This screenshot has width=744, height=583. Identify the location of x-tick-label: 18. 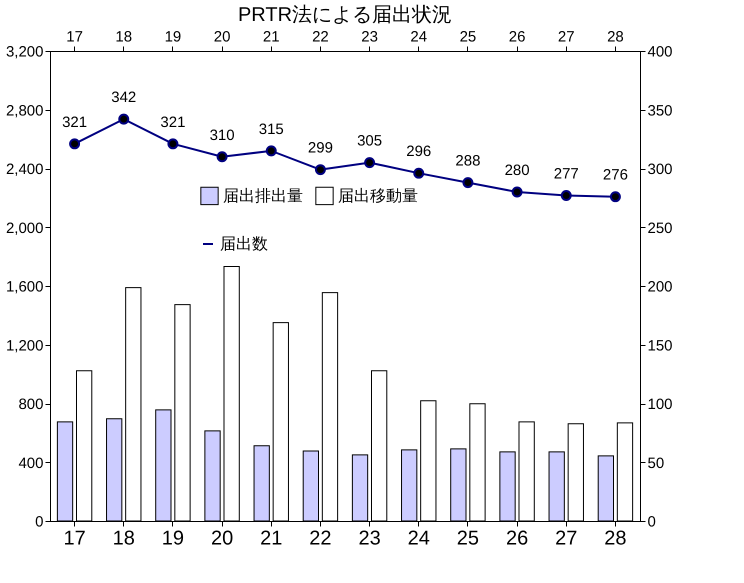
(123, 539).